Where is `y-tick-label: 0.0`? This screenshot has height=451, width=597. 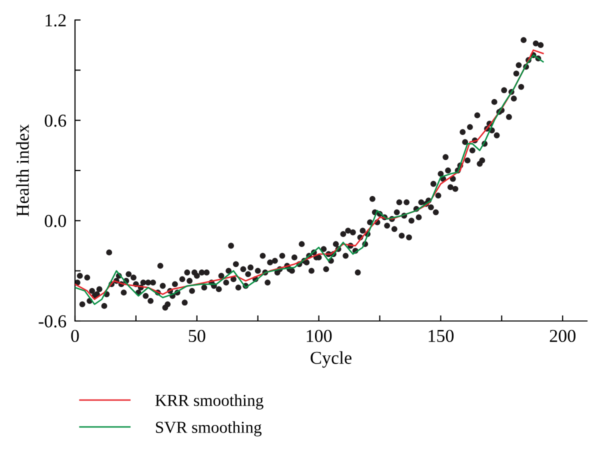
y-tick-label: 0.0 is located at coordinates (55, 221).